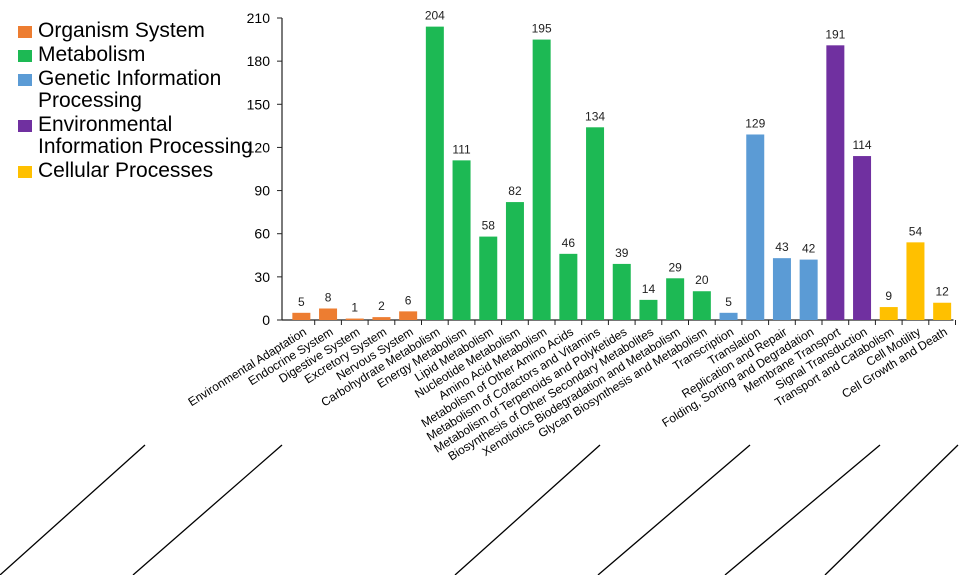 Image resolution: width=961 pixels, height=575 pixels. What do you see at coordinates (916, 231) in the screenshot?
I see `data-label: 54` at bounding box center [916, 231].